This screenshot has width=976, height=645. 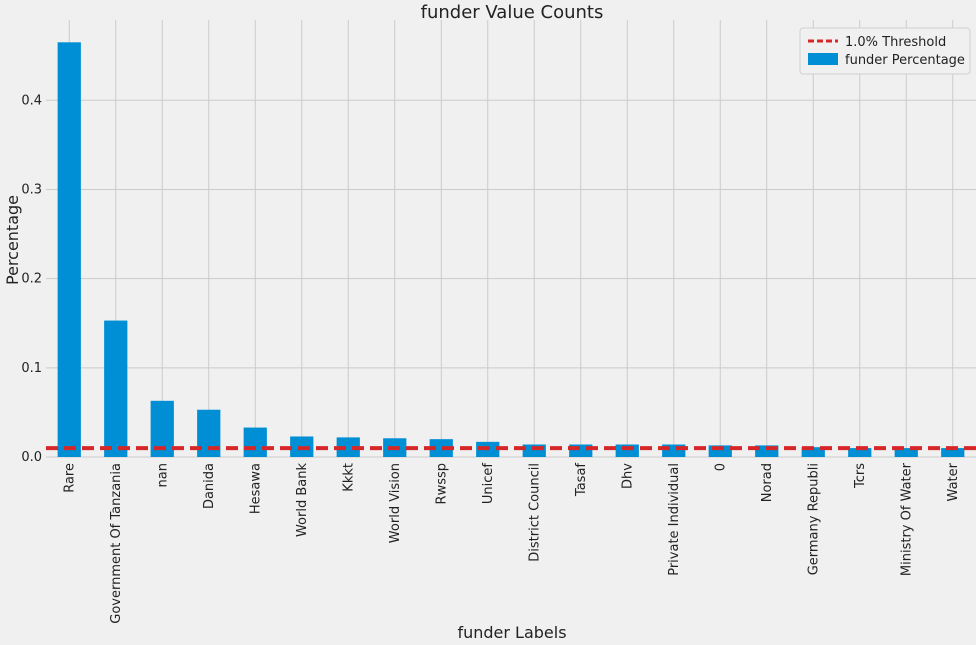 I want to click on legend: 1.0% Threshold funder Percentage, so click(x=885, y=51).